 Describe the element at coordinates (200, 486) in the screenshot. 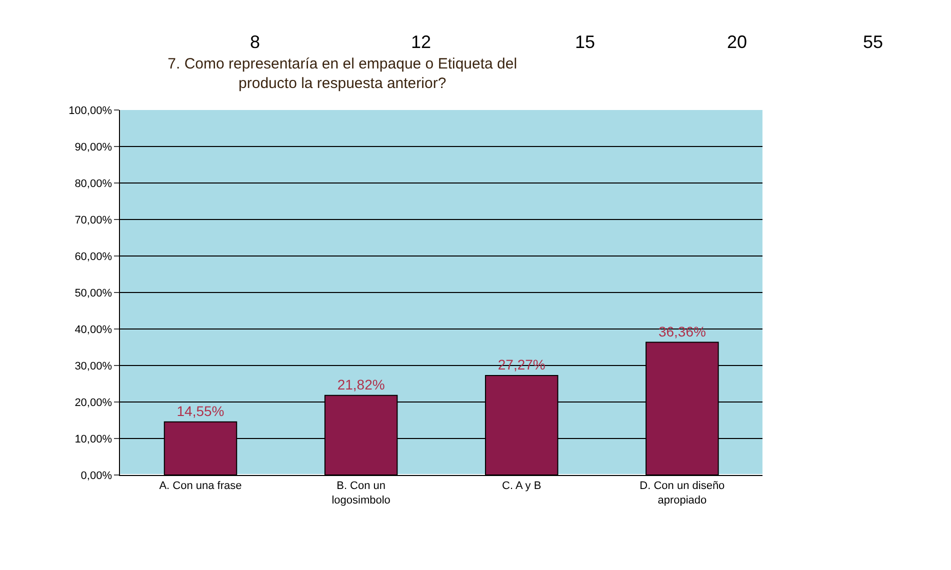

I see `x-tick-label: A. Con una frase` at that location.